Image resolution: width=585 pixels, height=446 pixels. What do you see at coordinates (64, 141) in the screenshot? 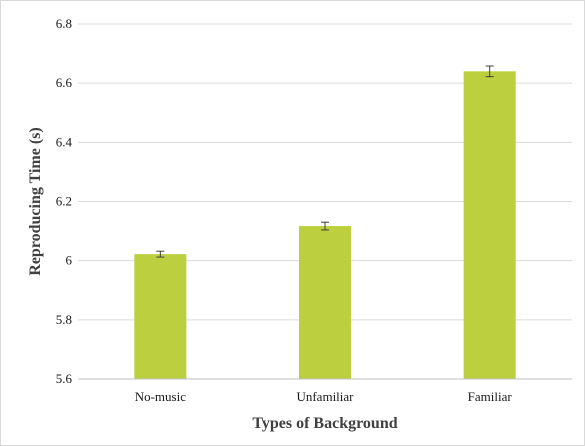
I see `y-tick-label: 6.4` at bounding box center [64, 141].